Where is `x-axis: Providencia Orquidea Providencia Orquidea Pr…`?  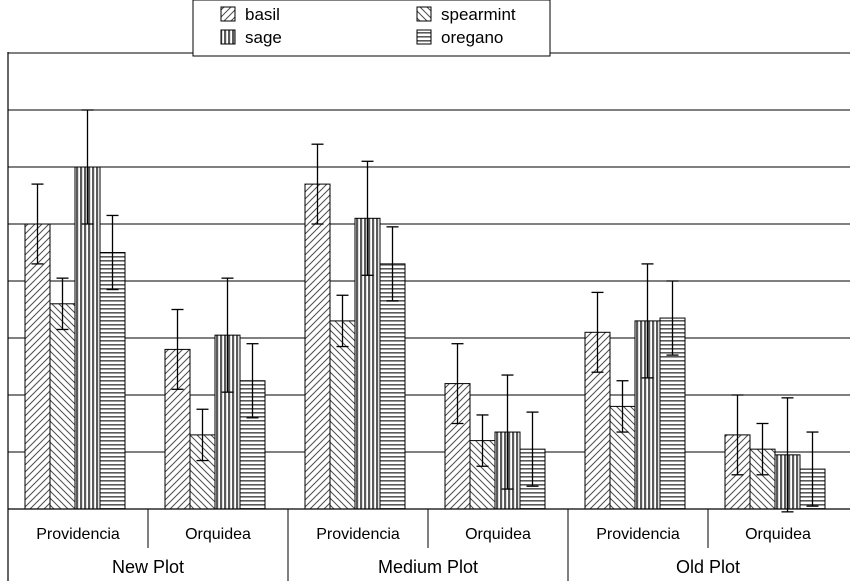
x-axis: Providencia Orquidea Providencia Orquidea Pr… is located at coordinates (423, 545).